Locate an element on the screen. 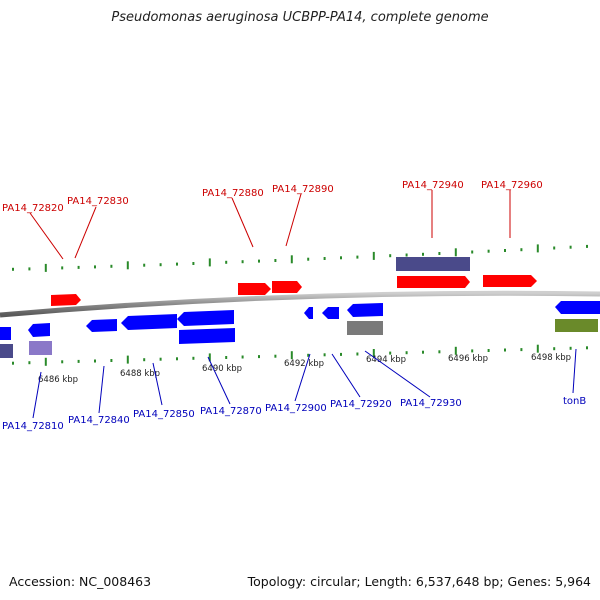  genome-backbone is located at coordinates (300, 304).